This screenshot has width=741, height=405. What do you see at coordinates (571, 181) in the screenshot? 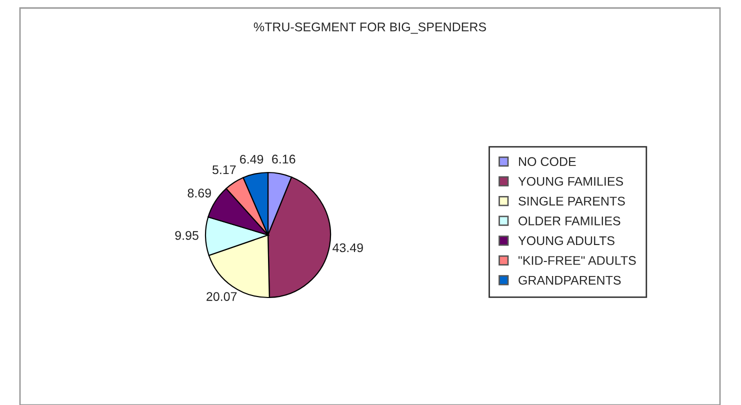
I see `legend-label: YOUNG FAMILIES` at bounding box center [571, 181].